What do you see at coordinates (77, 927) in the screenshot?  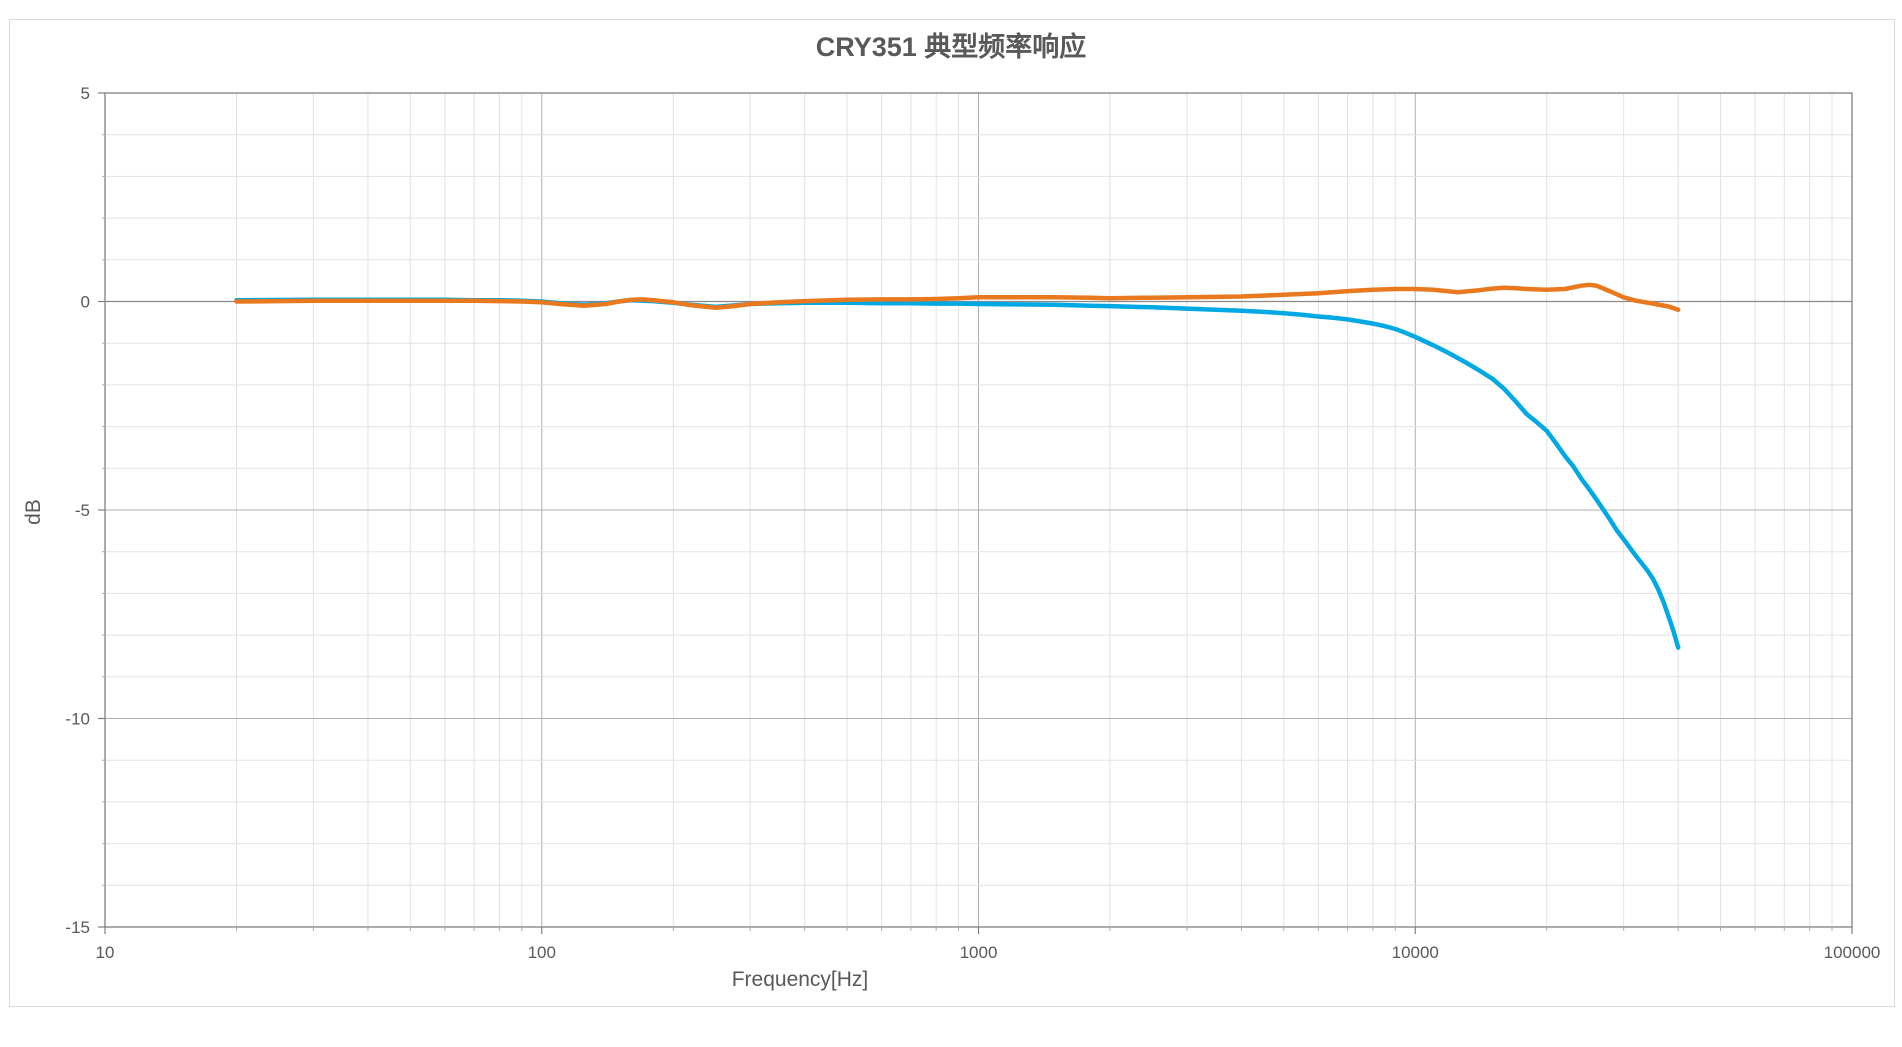 I see `y-tick-label: -15` at bounding box center [77, 927].